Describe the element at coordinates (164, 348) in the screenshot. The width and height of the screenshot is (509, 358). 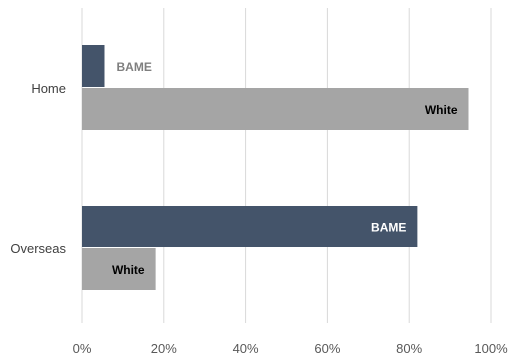
I see `x-tick-label: 20%` at that location.